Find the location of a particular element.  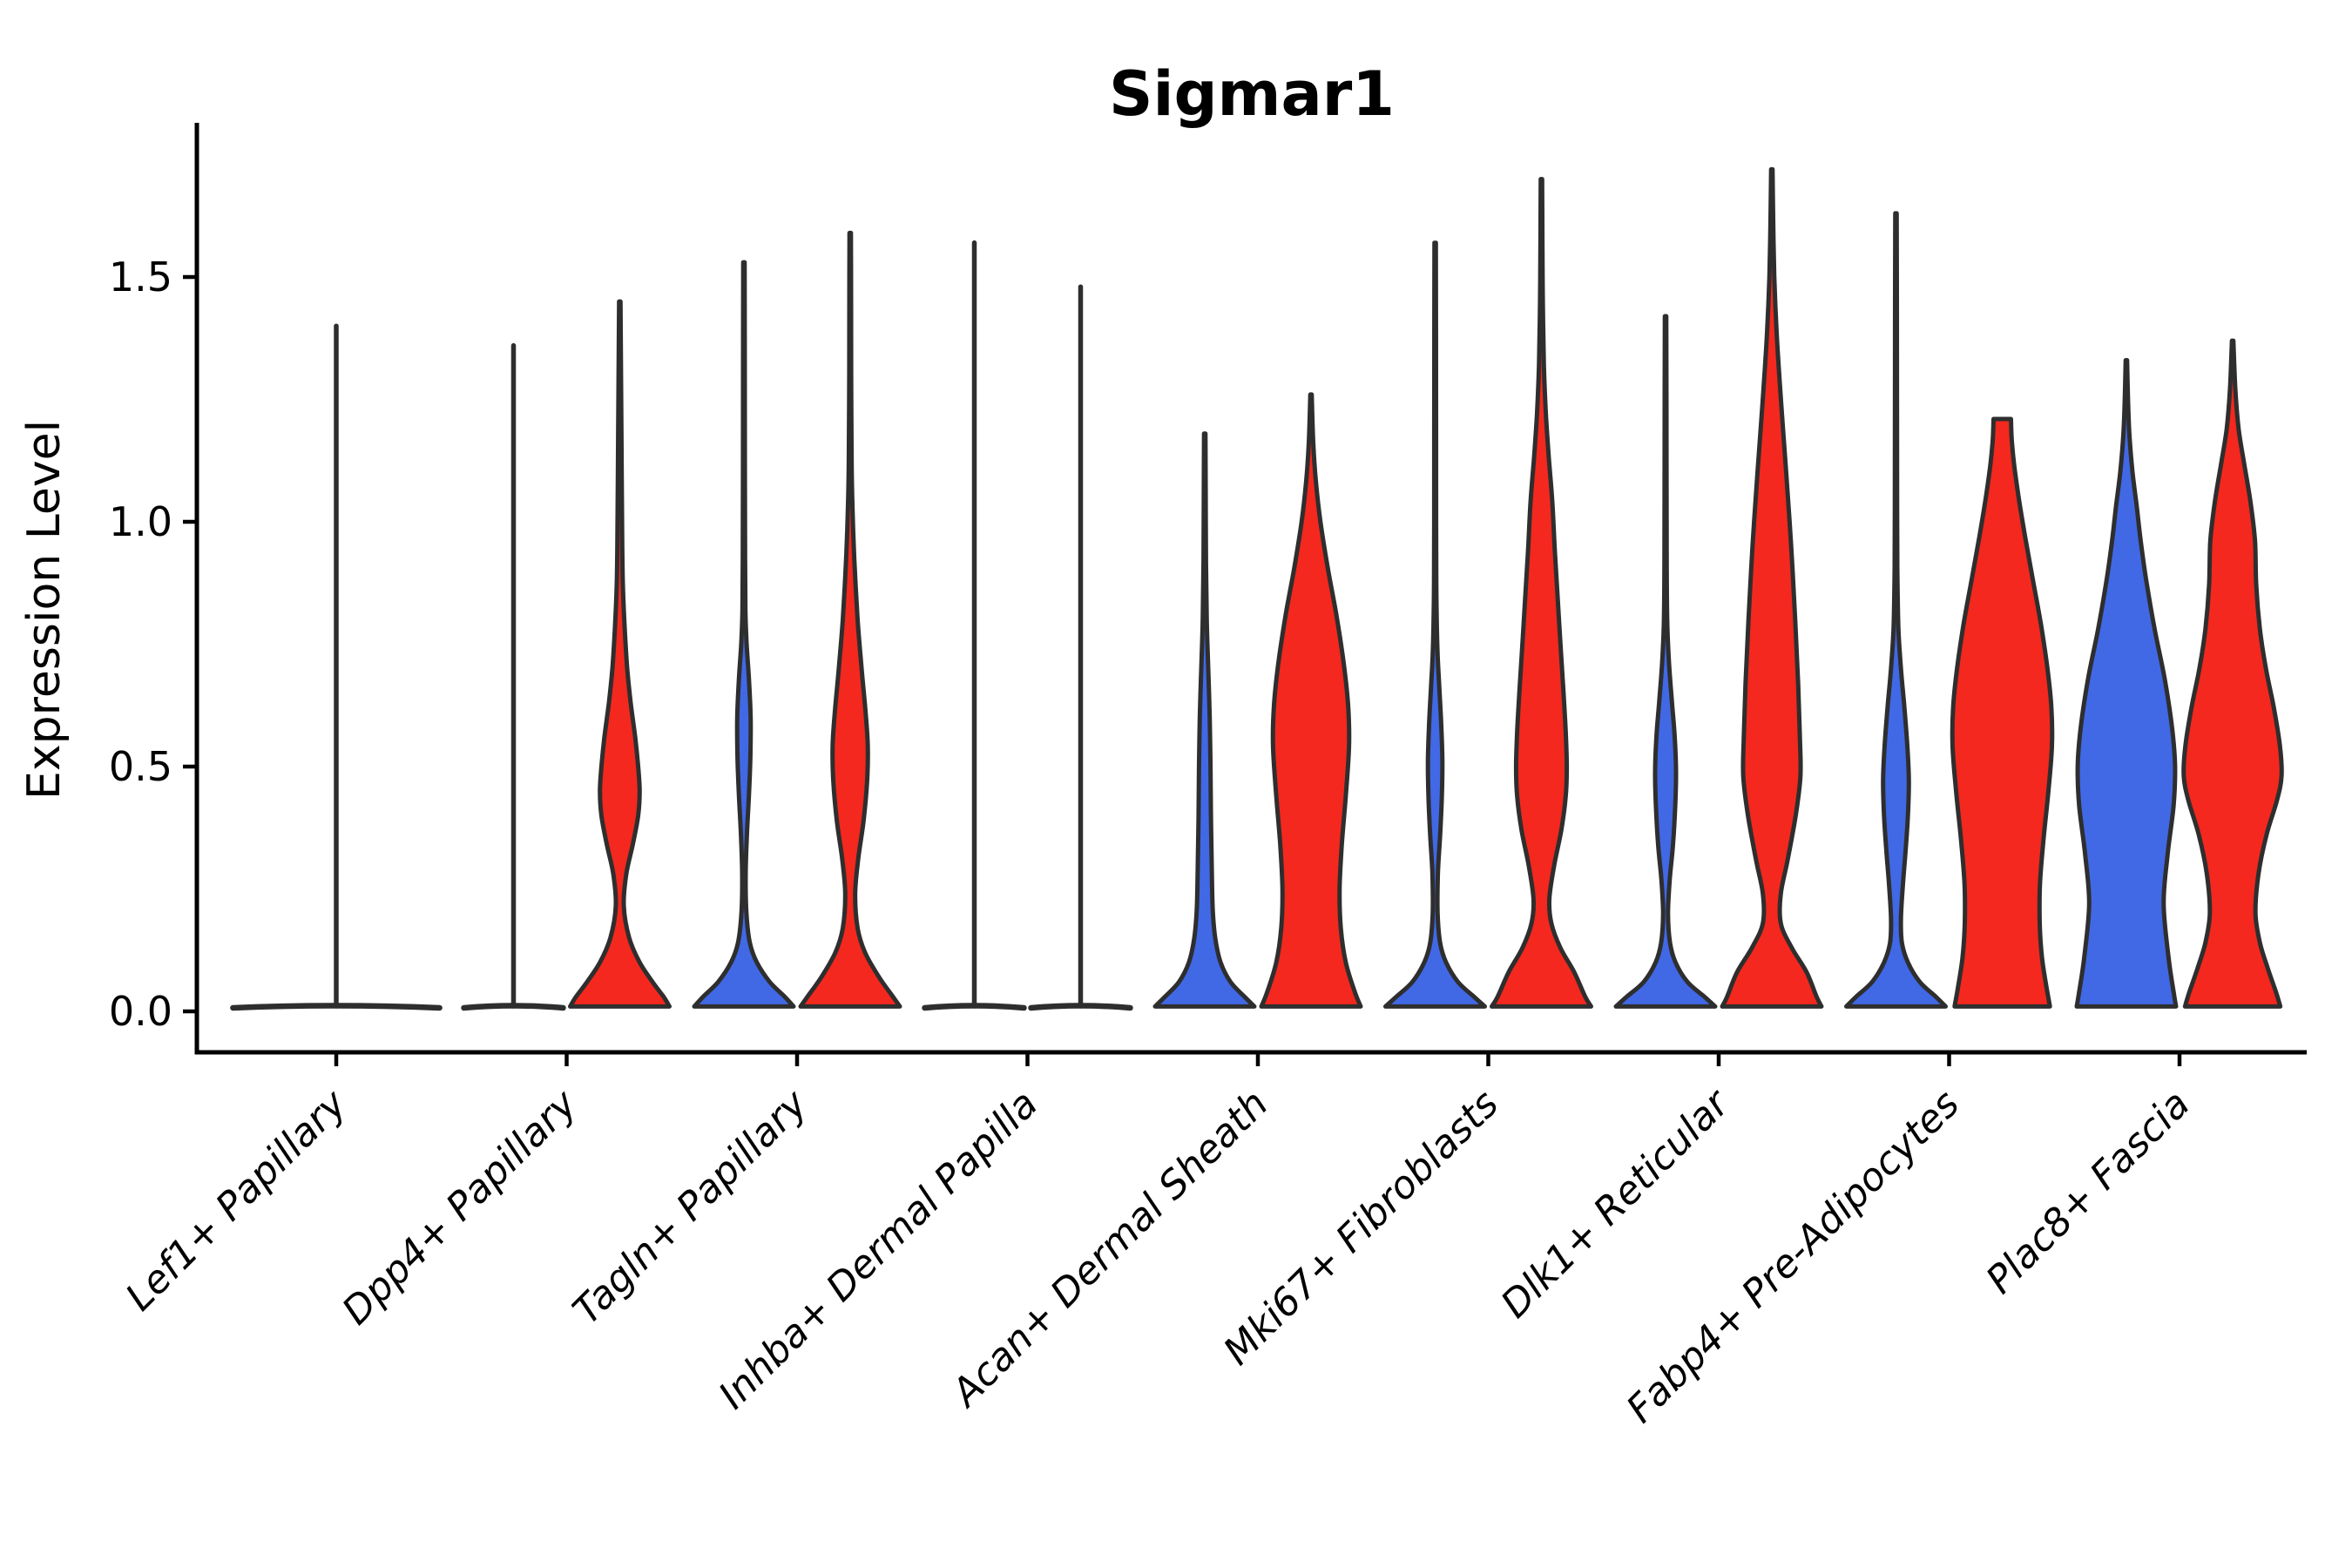

violin-blue-cat5 is located at coordinates (1204, 720).